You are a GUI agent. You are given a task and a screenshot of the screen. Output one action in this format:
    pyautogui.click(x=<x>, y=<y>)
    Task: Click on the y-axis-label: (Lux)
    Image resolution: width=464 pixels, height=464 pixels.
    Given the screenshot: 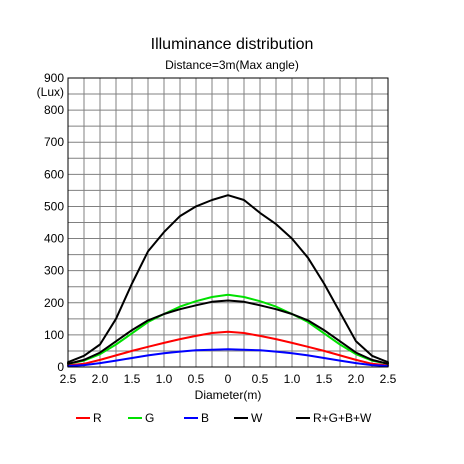 What is the action you would take?
    pyautogui.click(x=50, y=92)
    